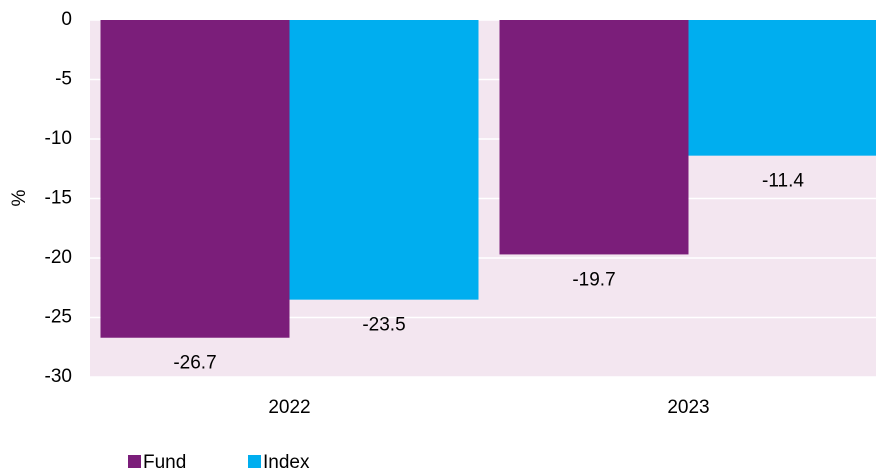 This screenshot has height=472, width=876. Describe the element at coordinates (58, 198) in the screenshot. I see `y-tick-label: -15` at that location.